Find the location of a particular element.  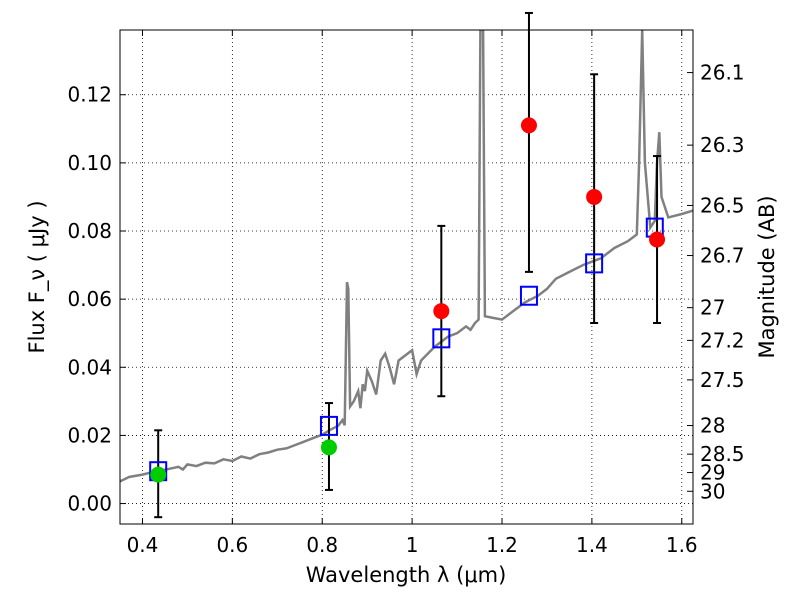

magnitude-tick-label: 27 is located at coordinates (712, 308).